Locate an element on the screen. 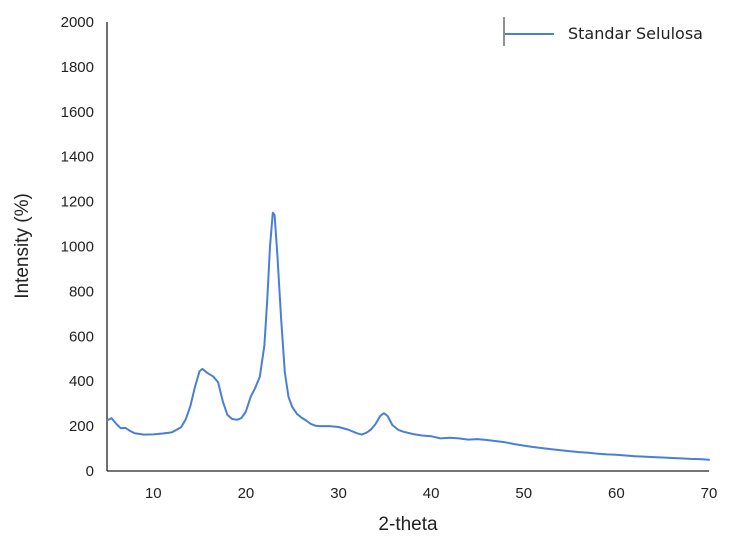 This screenshot has width=732, height=538. y-tick-label: 1800 is located at coordinates (77, 67).